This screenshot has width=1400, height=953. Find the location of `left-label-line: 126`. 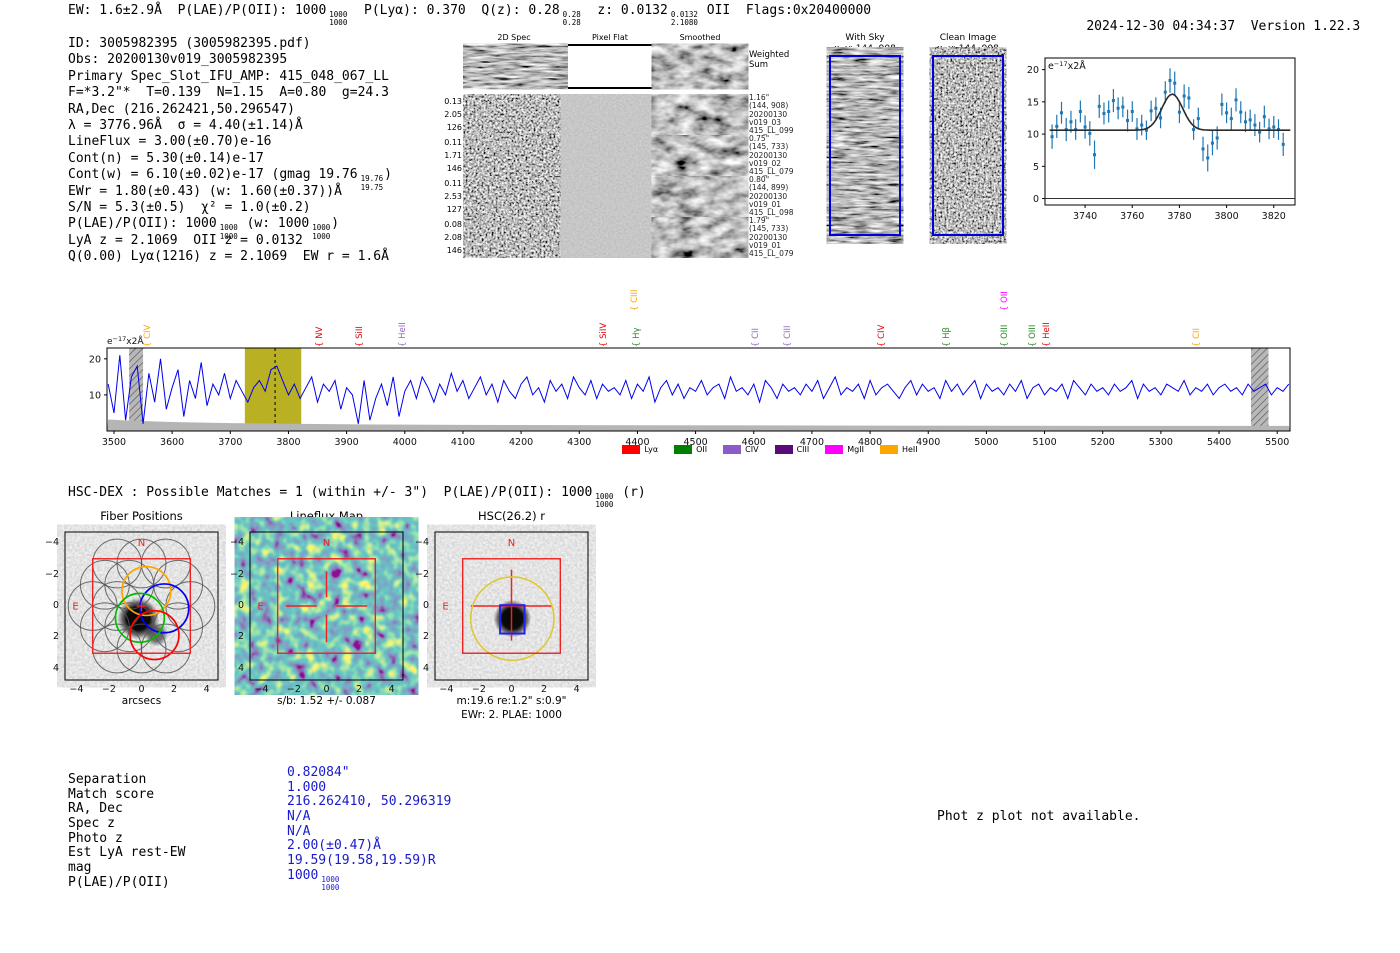

left-label-line: 126 is located at coordinates (454, 127).